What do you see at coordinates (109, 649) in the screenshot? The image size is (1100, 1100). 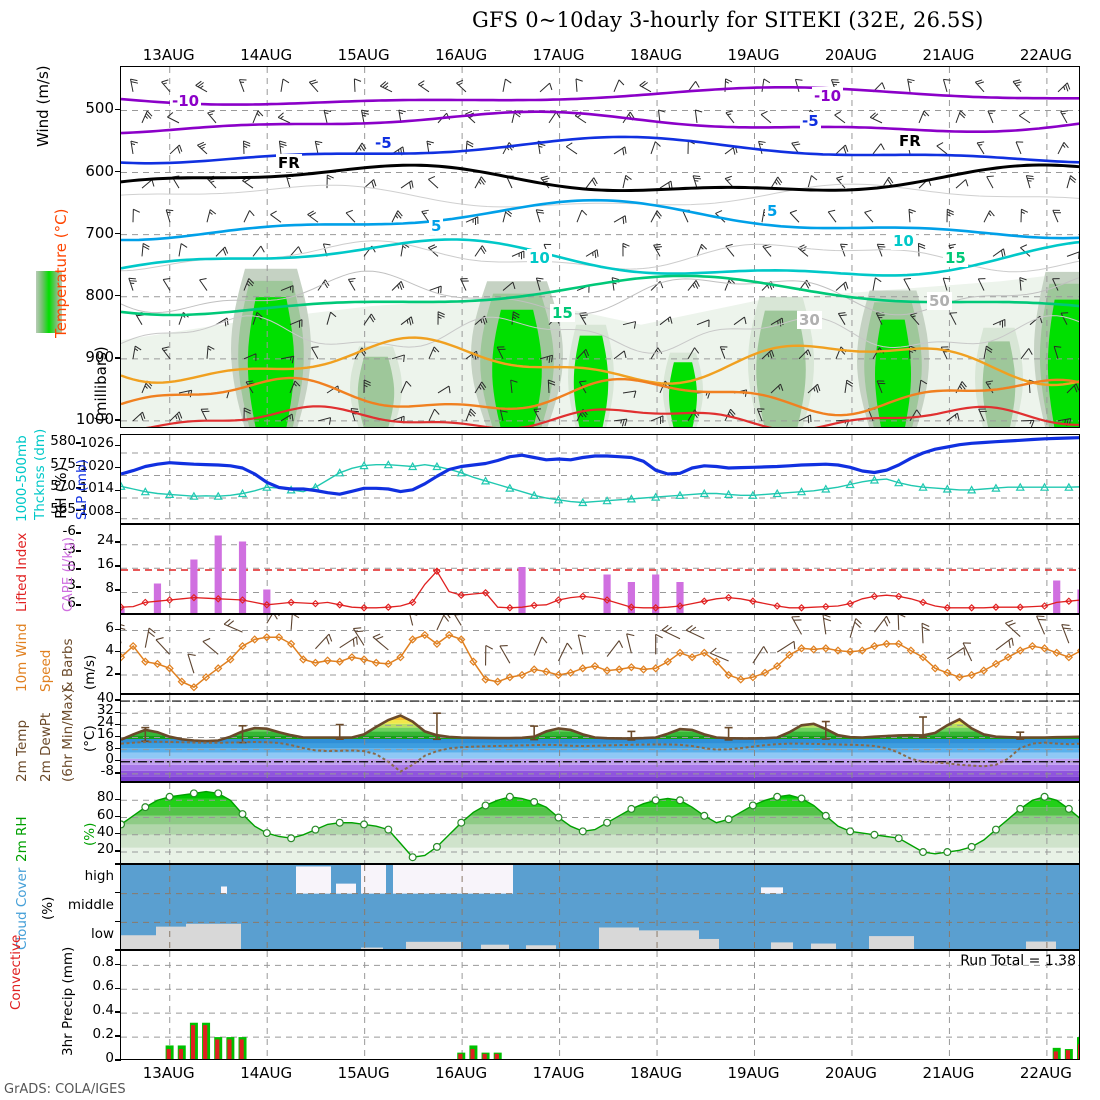 I see `axis-tick-label: 4` at bounding box center [109, 649].